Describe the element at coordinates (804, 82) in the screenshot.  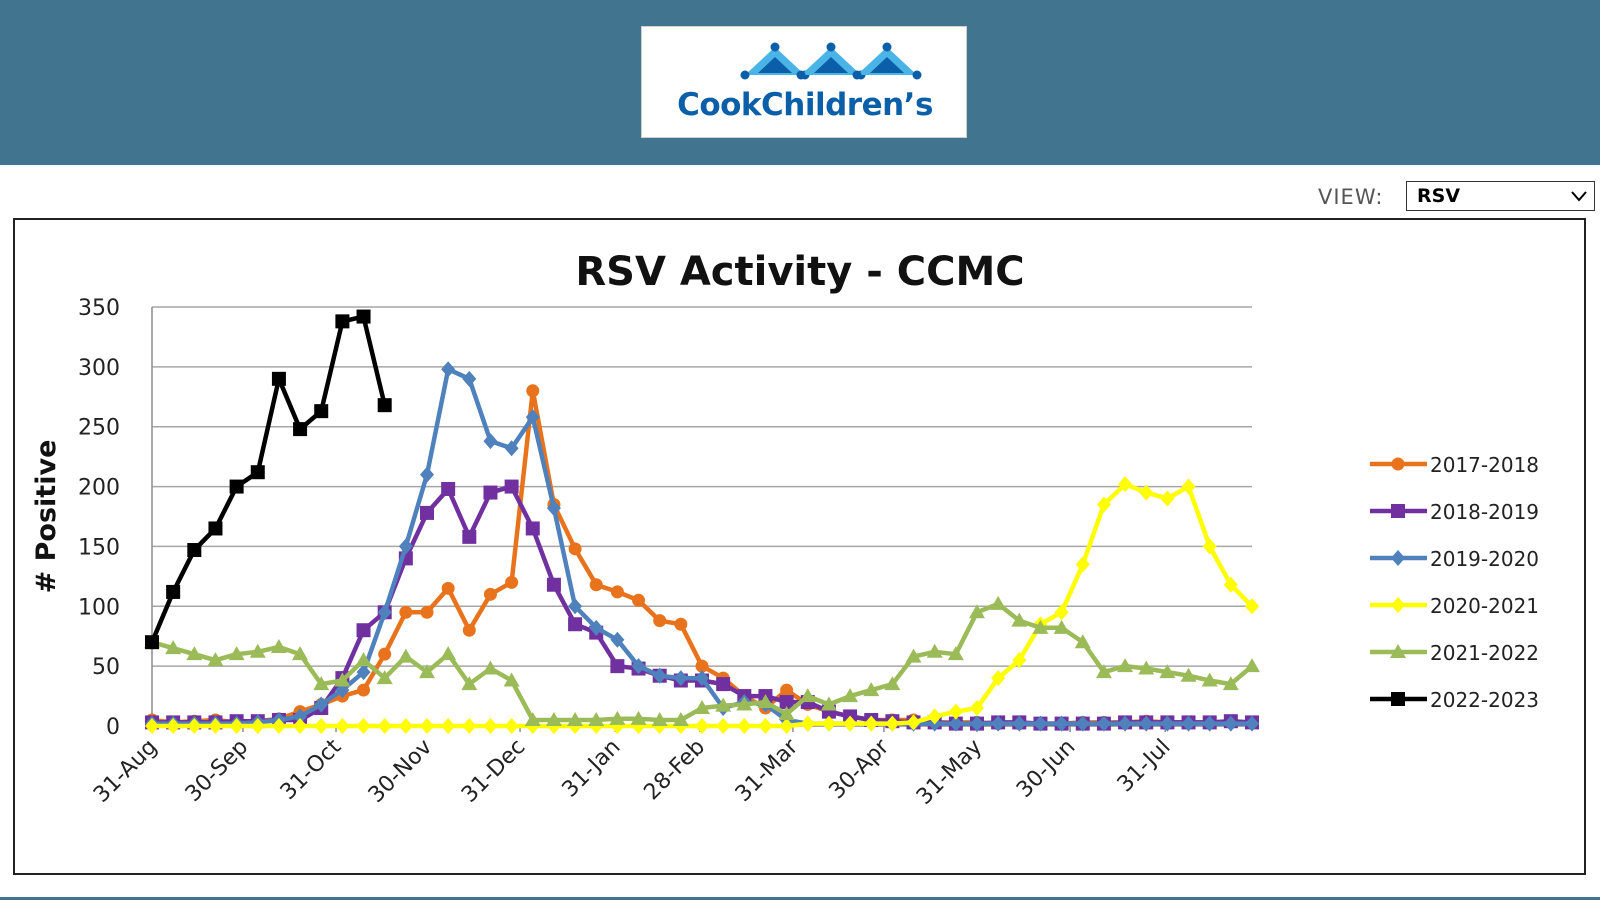
I see `cook-childrens-logo: CookChildren’s` at that location.